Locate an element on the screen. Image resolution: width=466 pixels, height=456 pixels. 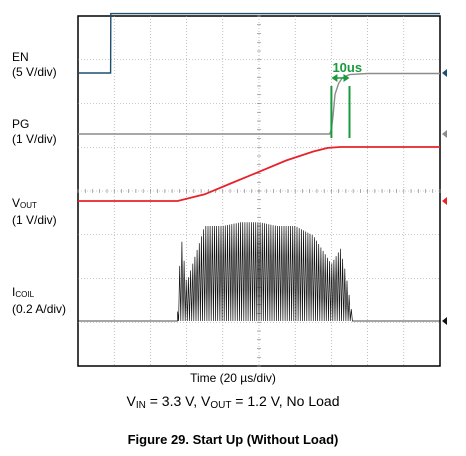
icoil-scale: (0.2 A/div) is located at coordinates (39, 309).